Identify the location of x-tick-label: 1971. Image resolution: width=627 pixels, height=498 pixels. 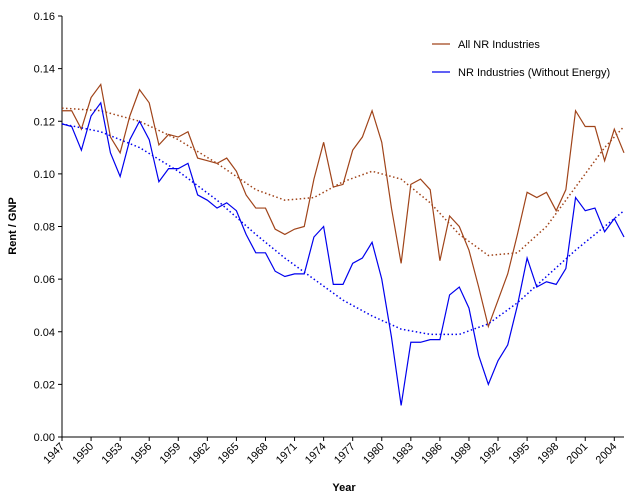
(287, 454).